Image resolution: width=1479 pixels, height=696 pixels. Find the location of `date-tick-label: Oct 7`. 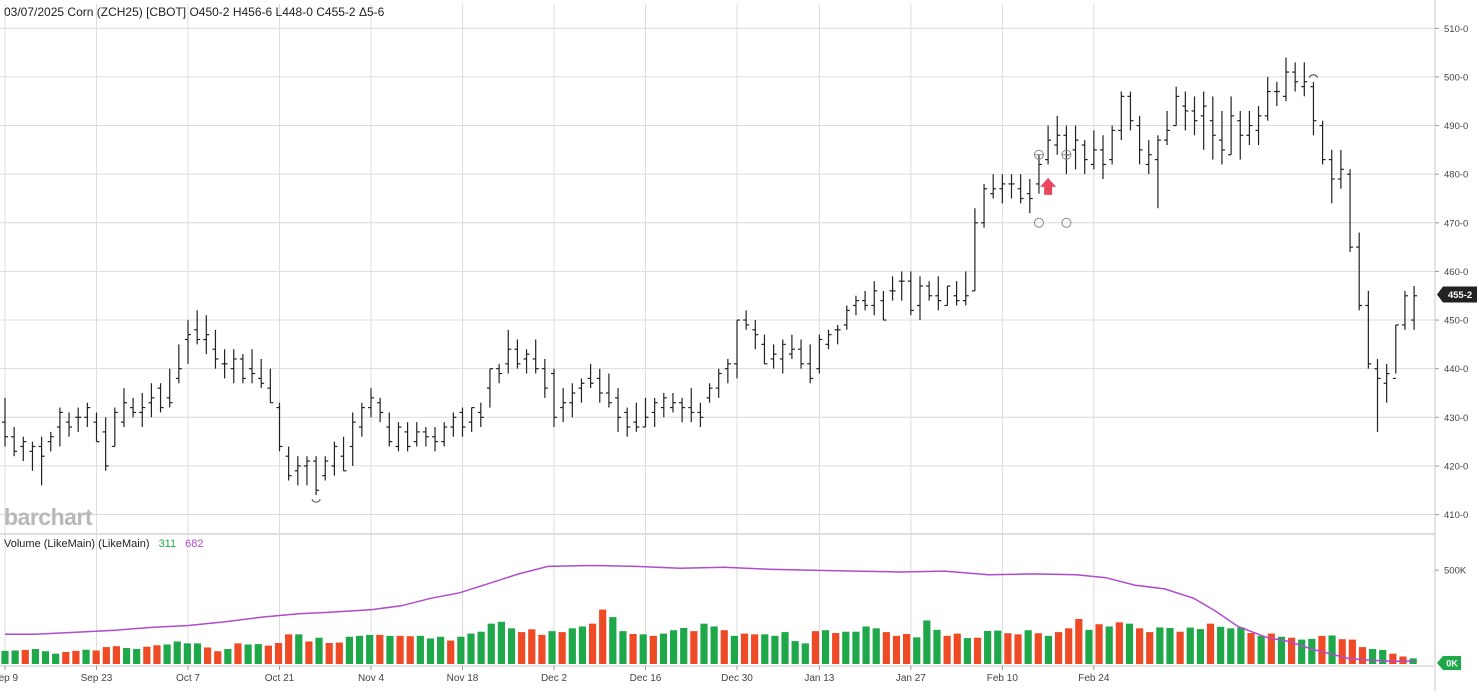

date-tick-label: Oct 7 is located at coordinates (188, 678).